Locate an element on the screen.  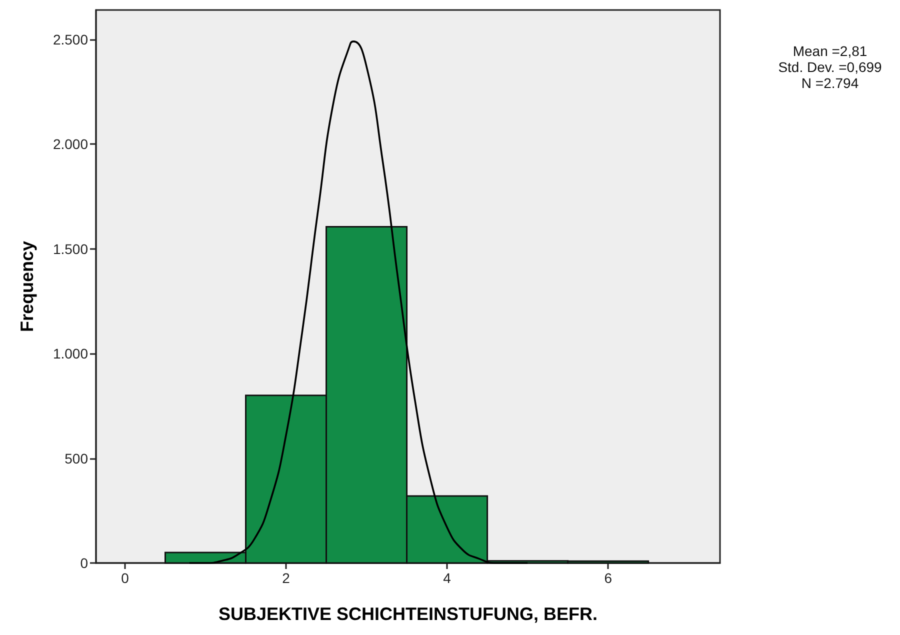
y-tick-label: 0 is located at coordinates (84, 563).